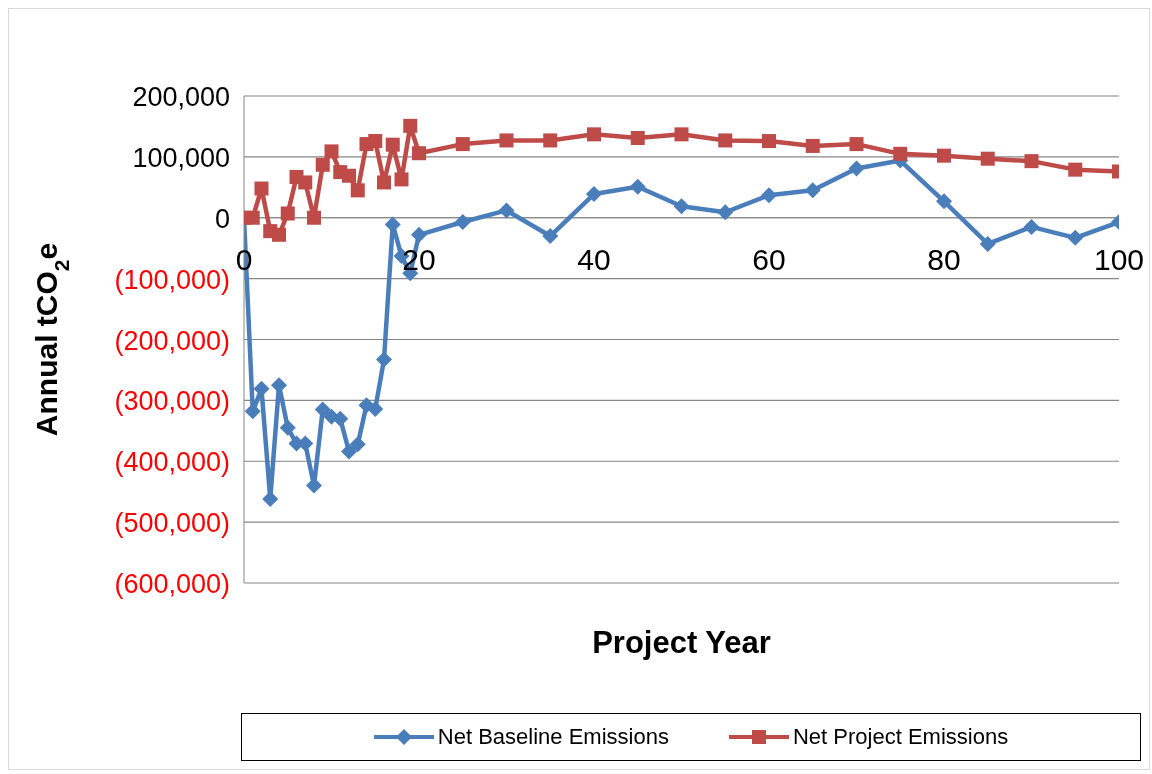  What do you see at coordinates (681, 642) in the screenshot?
I see `x-axis-title: Project Year` at bounding box center [681, 642].